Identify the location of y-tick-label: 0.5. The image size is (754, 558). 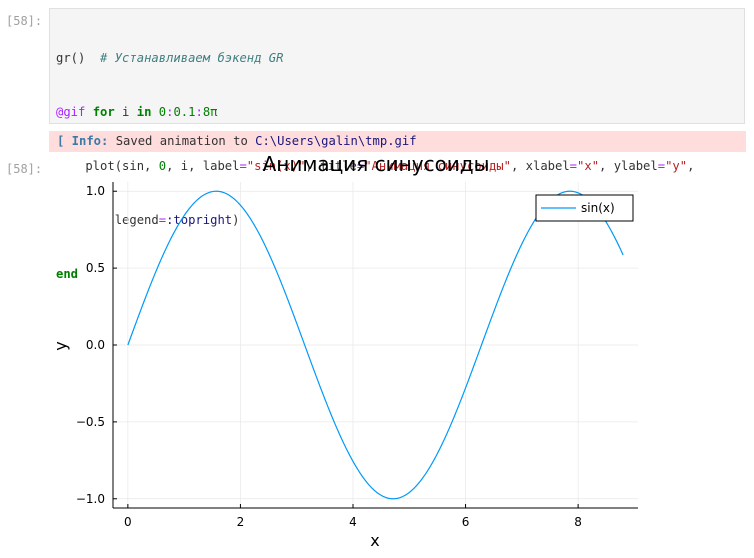
(95, 268).